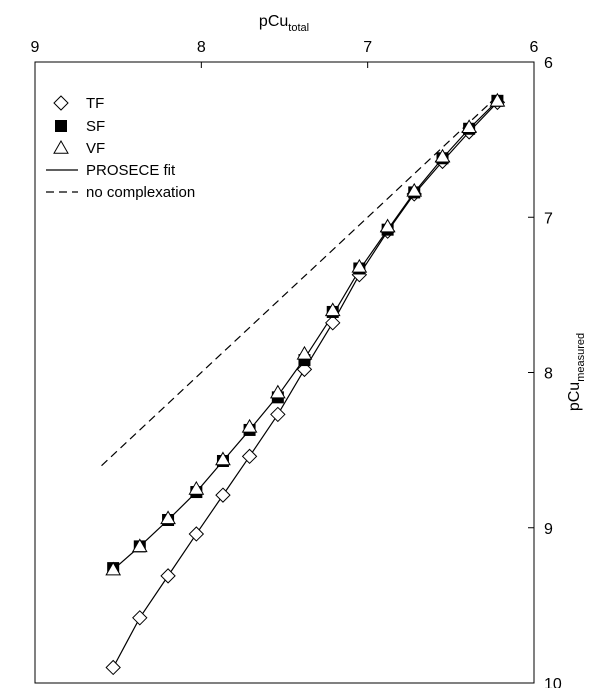  Describe the element at coordinates (285, 53) in the screenshot. I see `x-axis: 9 8 7 6` at that location.